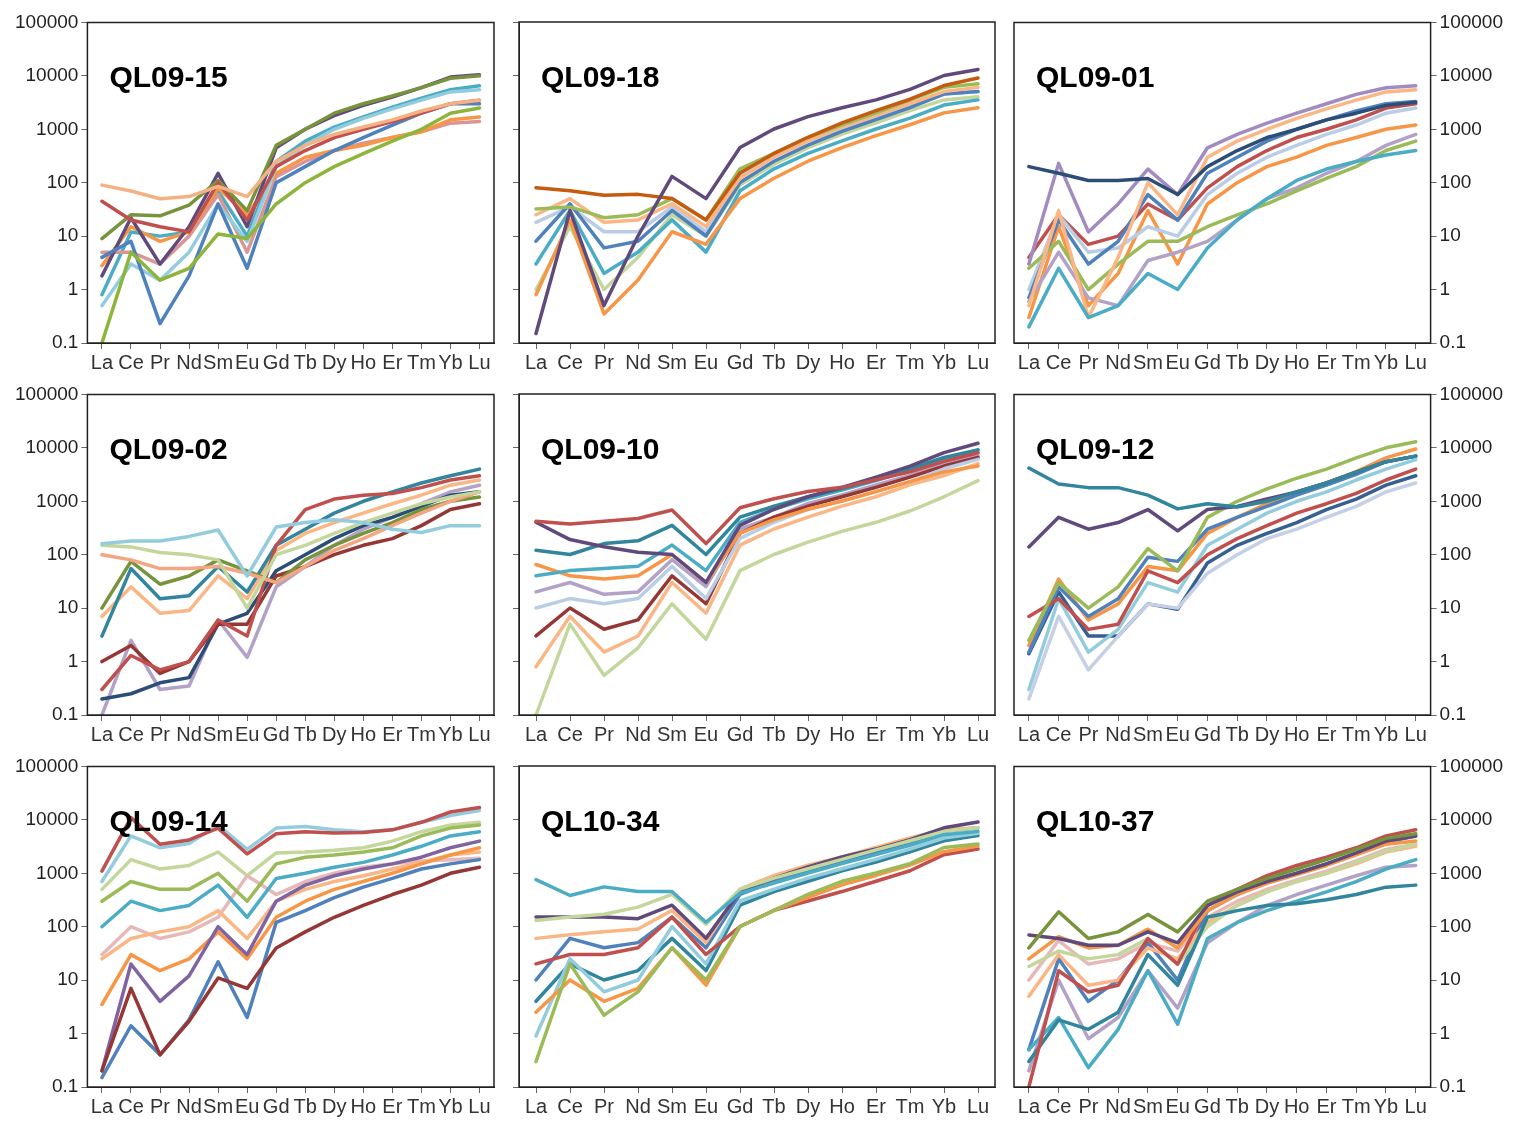 The width and height of the screenshot is (1518, 1131). Describe the element at coordinates (1095, 821) in the screenshot. I see `text: QL10-37` at that location.